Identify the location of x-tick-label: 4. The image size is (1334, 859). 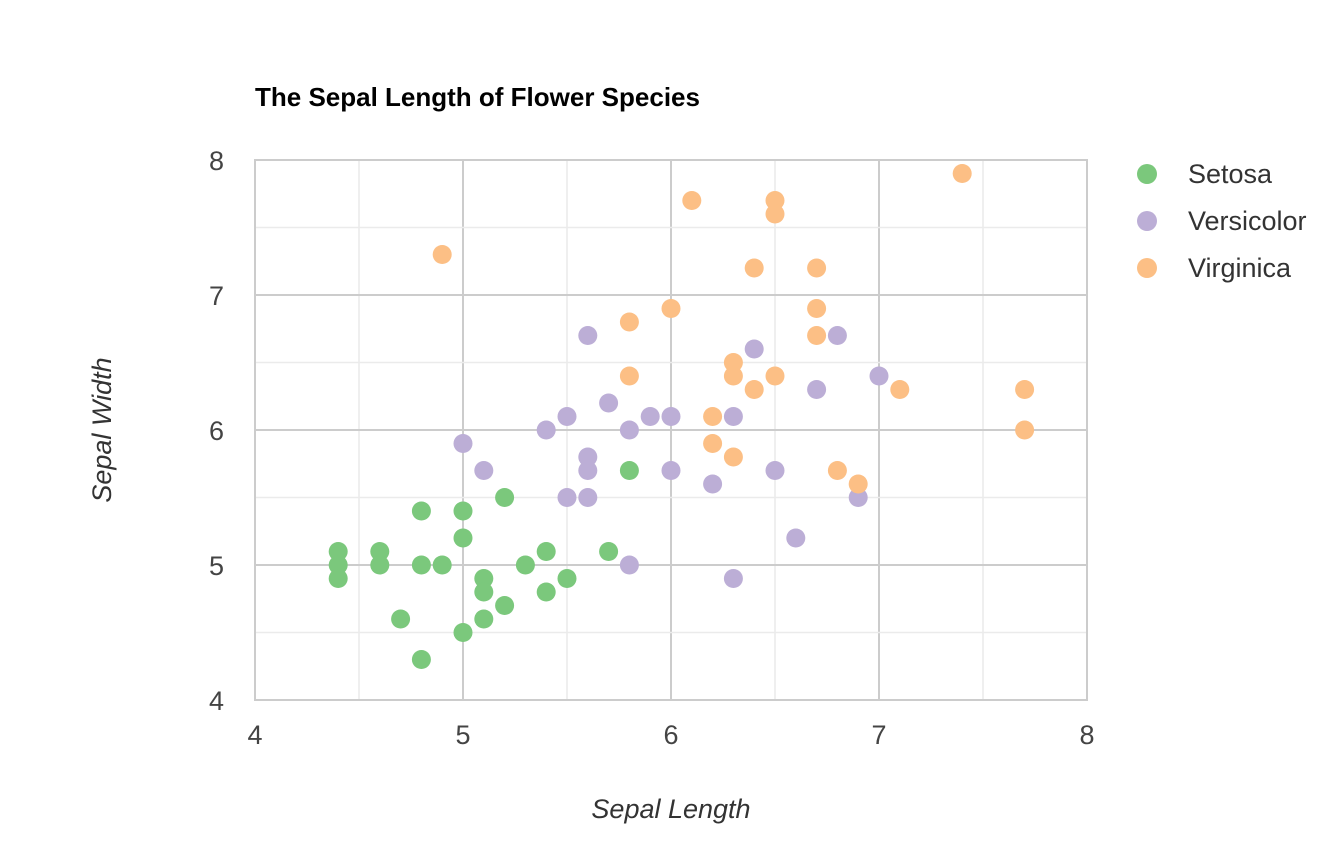
(254, 735).